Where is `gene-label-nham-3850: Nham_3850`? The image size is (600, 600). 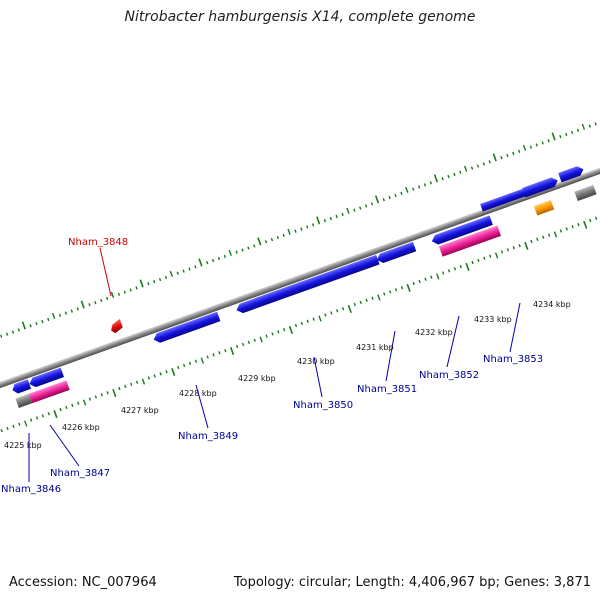 gene-label-nham-3850: Nham_3850 is located at coordinates (323, 405).